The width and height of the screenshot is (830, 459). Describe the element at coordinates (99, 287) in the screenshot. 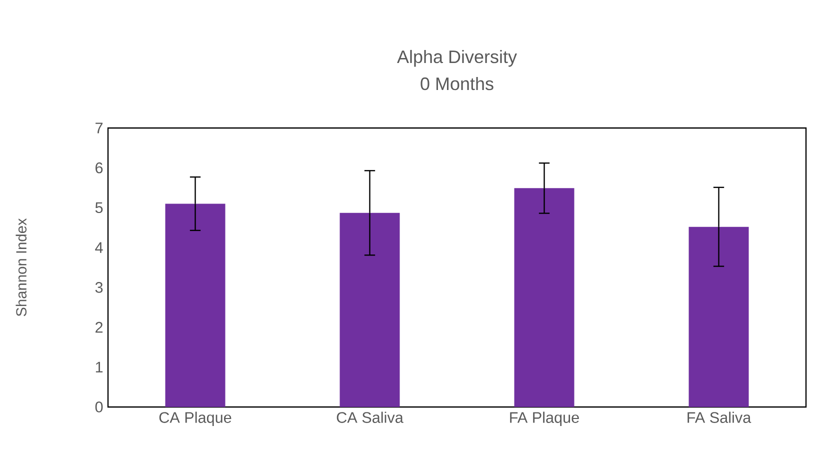

I see `y-tick-label: 3` at that location.